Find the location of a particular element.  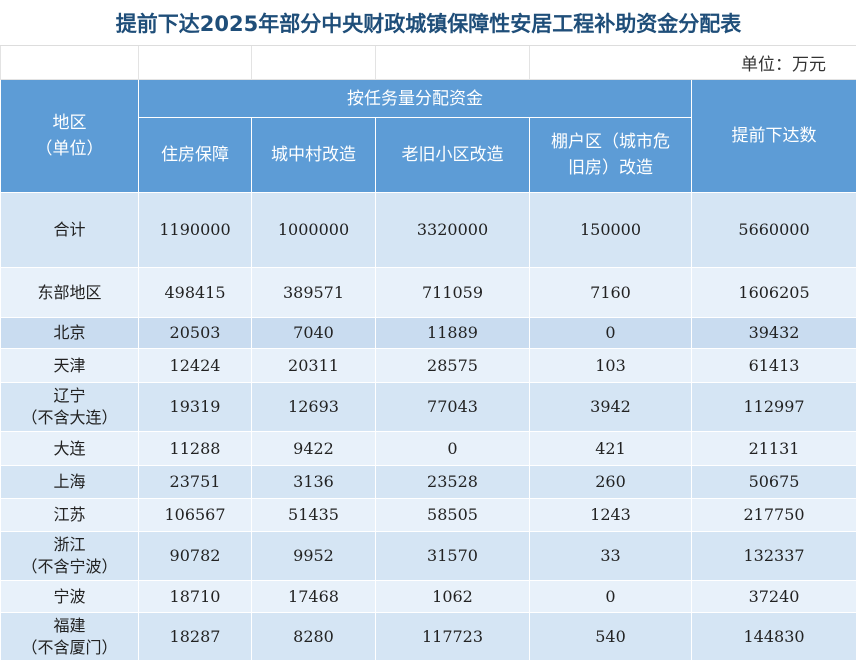

region-line: 北京 is located at coordinates (69, 332).